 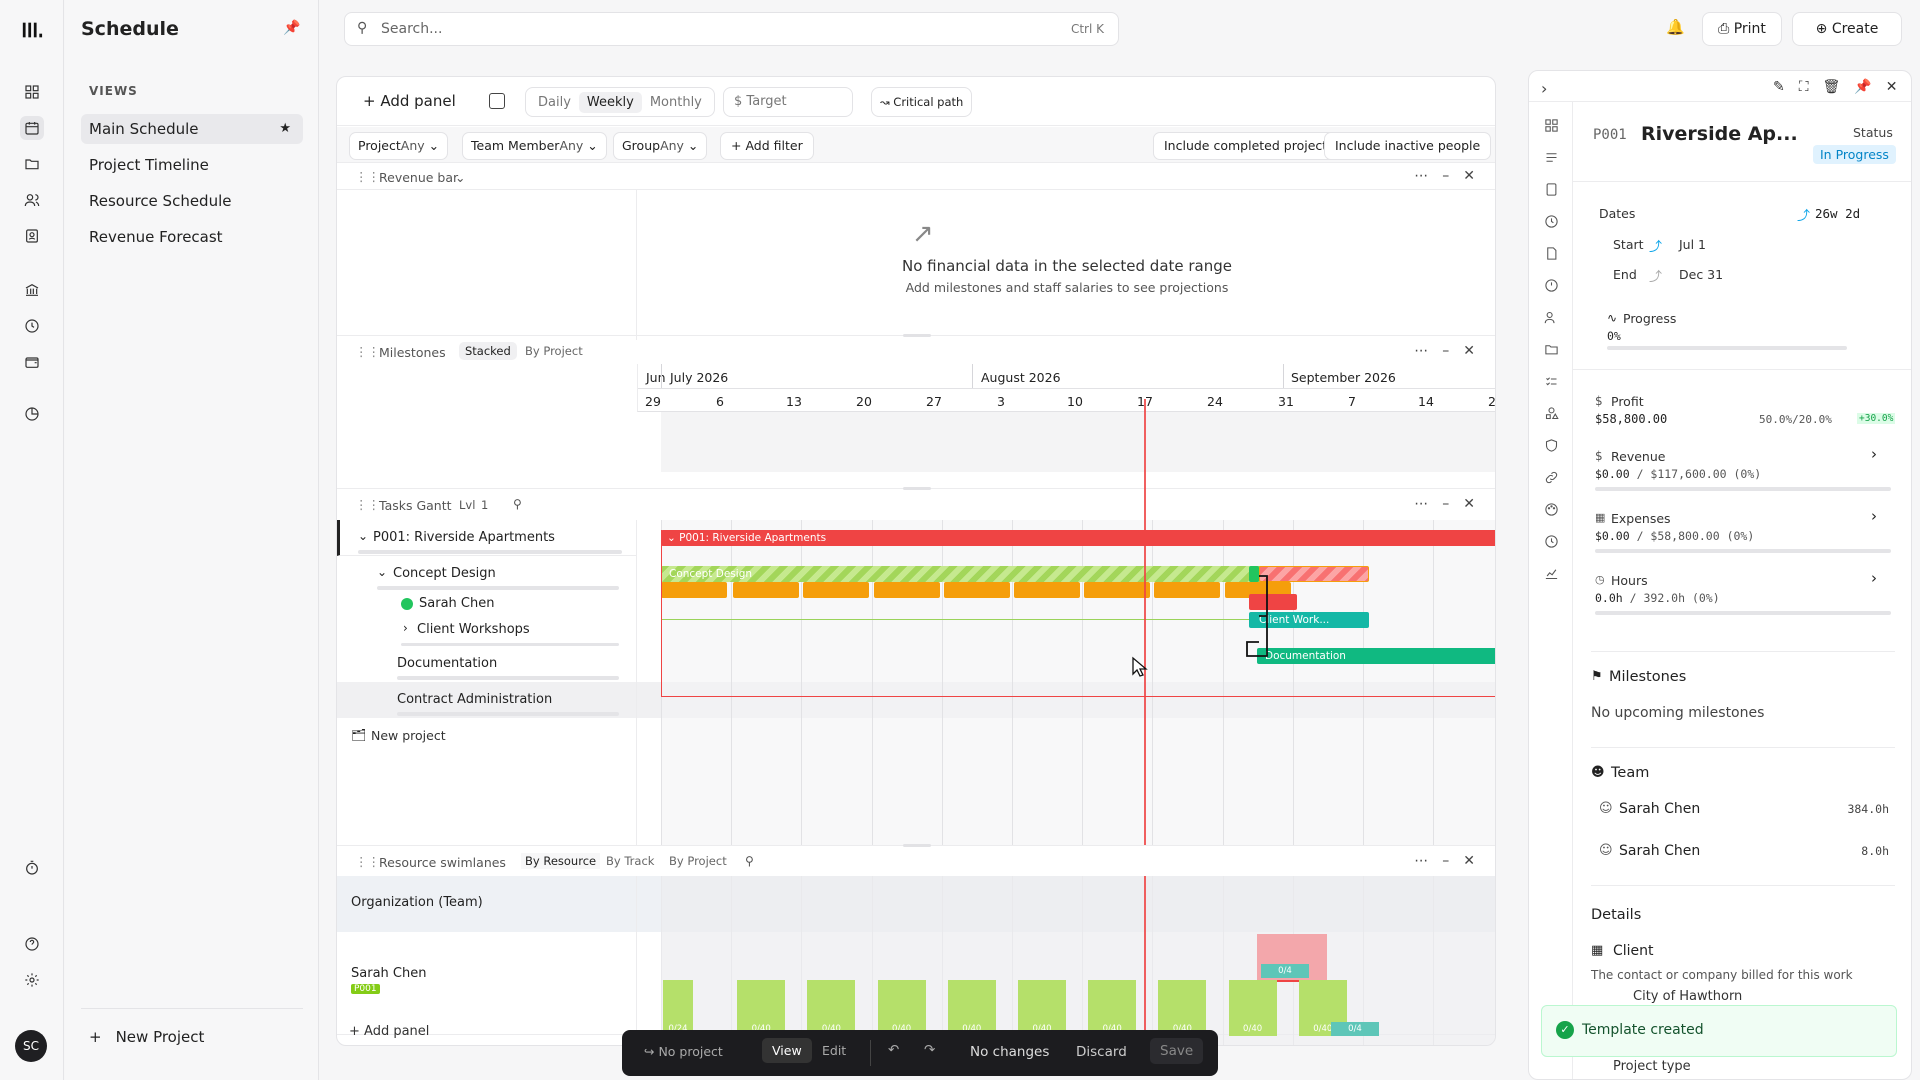 What do you see at coordinates (487, 983) in the screenshot?
I see `resource-row-person: Sarah Chen P001` at bounding box center [487, 983].